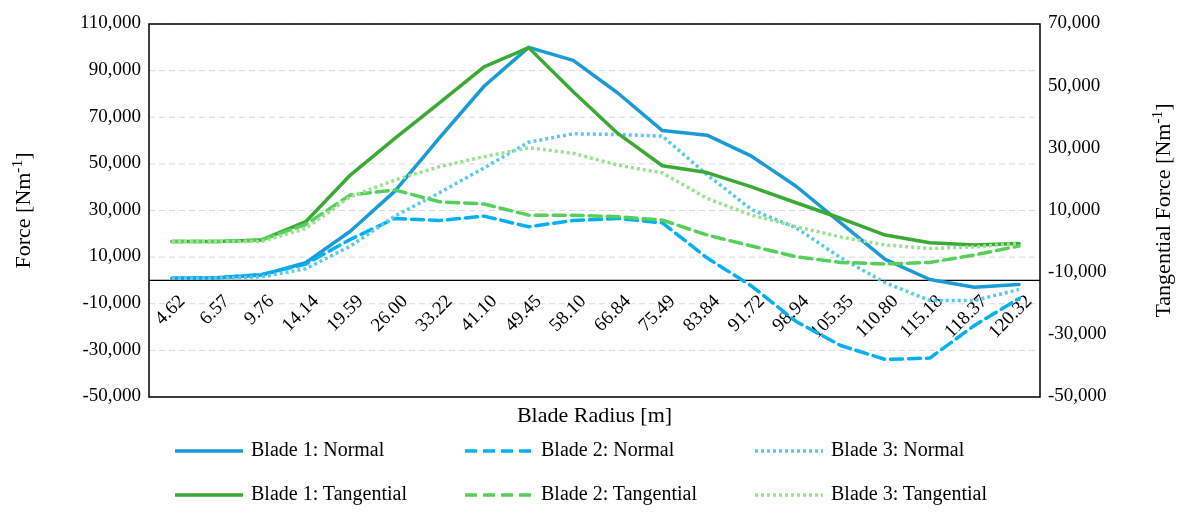 The height and width of the screenshot is (512, 1184). What do you see at coordinates (114, 208) in the screenshot?
I see `y-tick-label: 30,000` at bounding box center [114, 208].